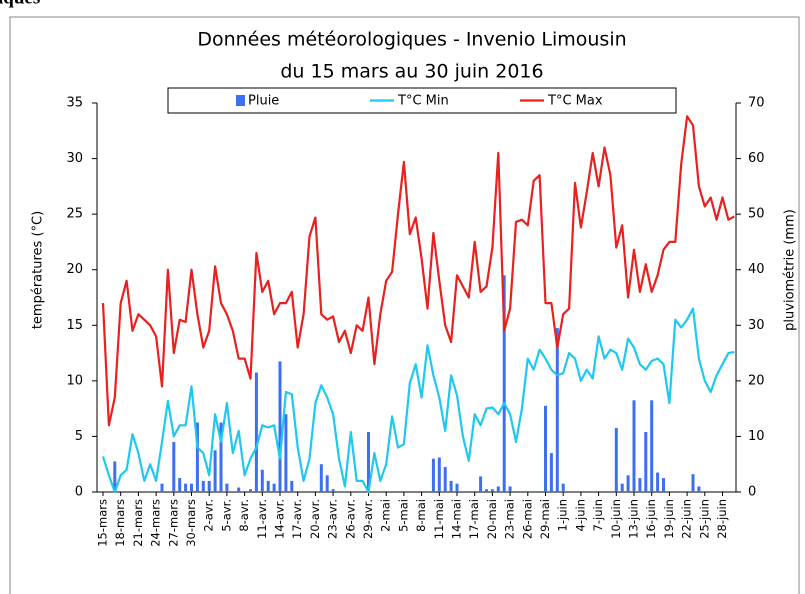 This screenshot has height=594, width=805. What do you see at coordinates (262, 519) in the screenshot?
I see `x-tick-label: 11-avr.` at bounding box center [262, 519].